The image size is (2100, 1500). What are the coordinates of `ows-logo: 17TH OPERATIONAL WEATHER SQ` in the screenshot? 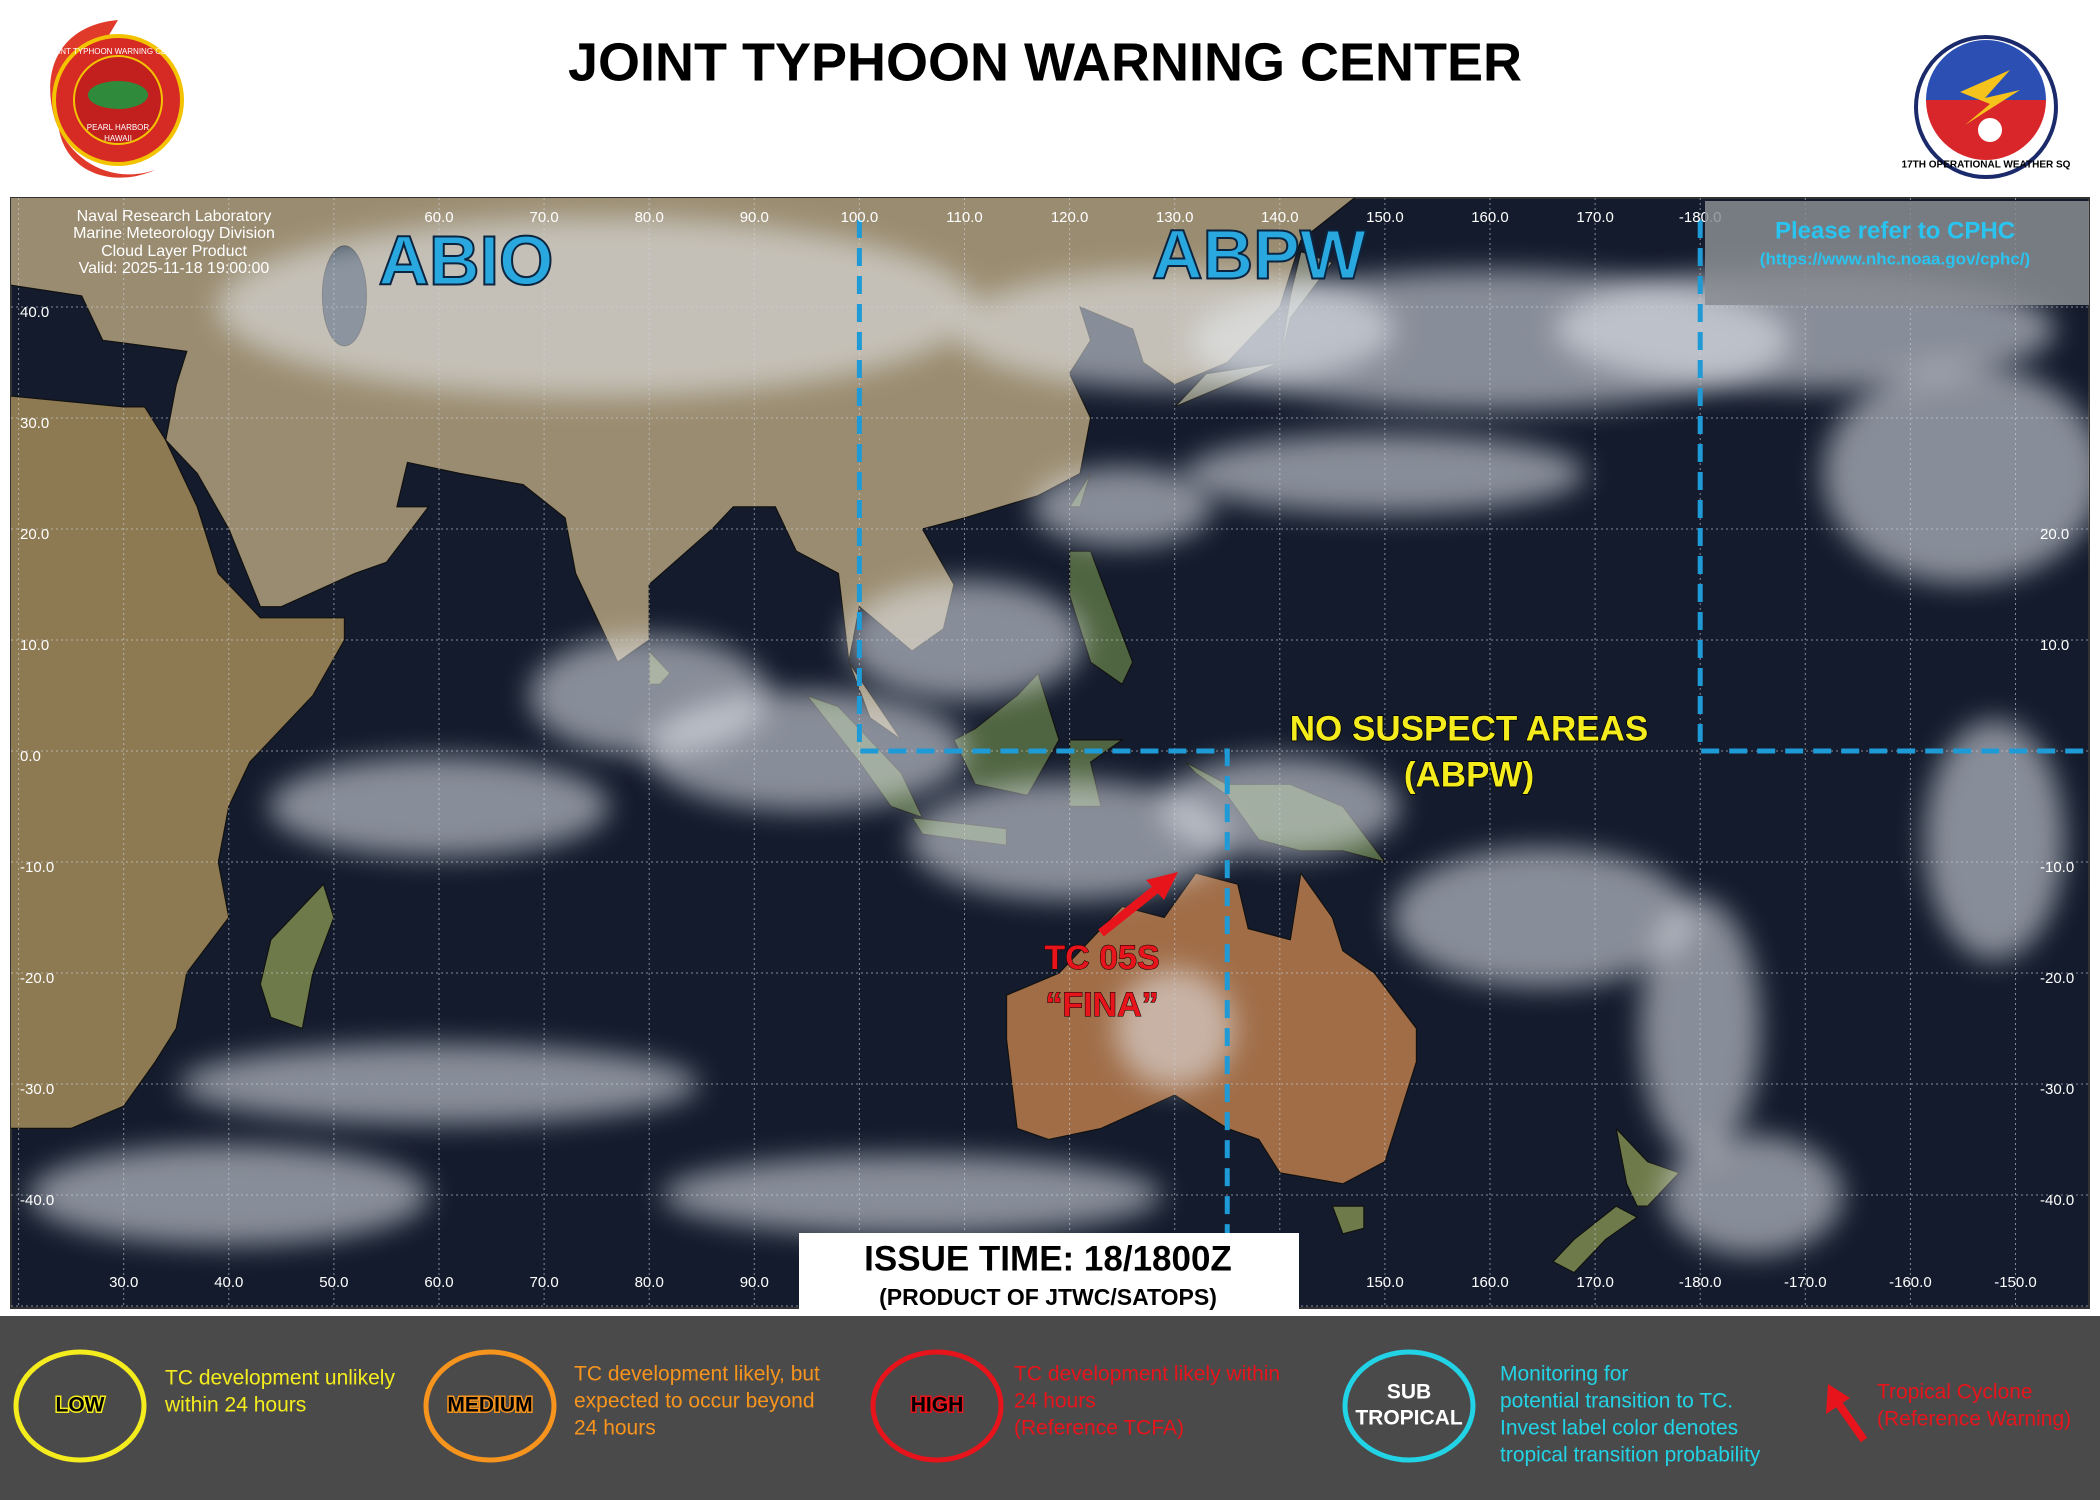 It's located at (1986, 107).